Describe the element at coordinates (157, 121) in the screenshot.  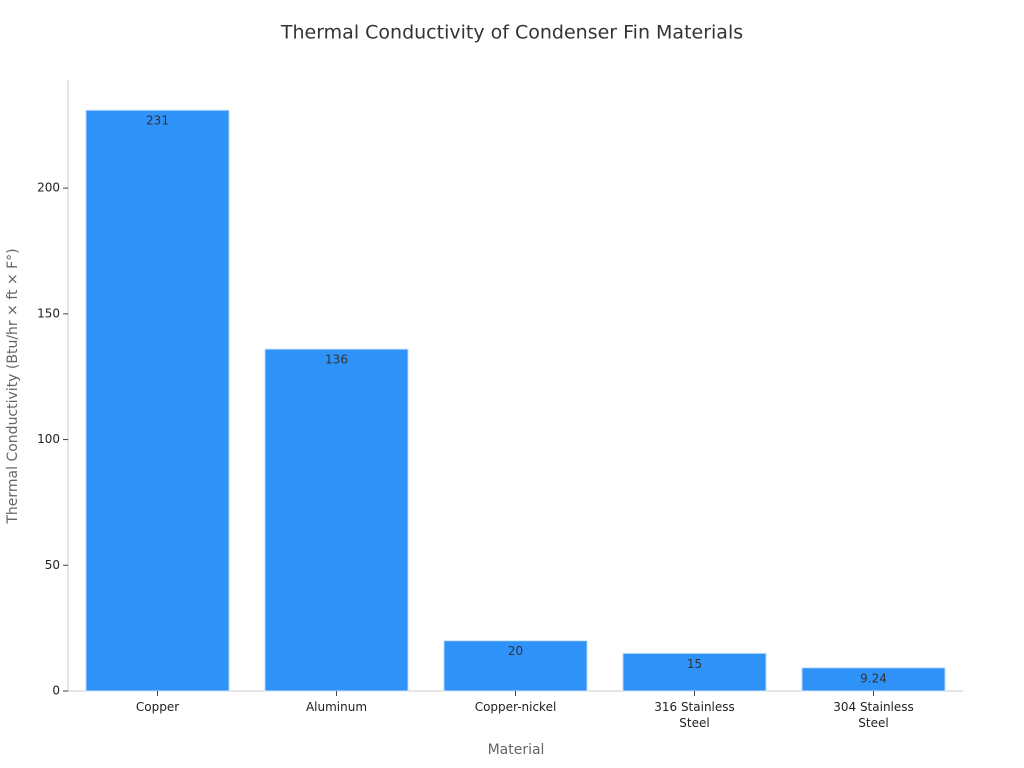
I see `value-label: 231` at that location.